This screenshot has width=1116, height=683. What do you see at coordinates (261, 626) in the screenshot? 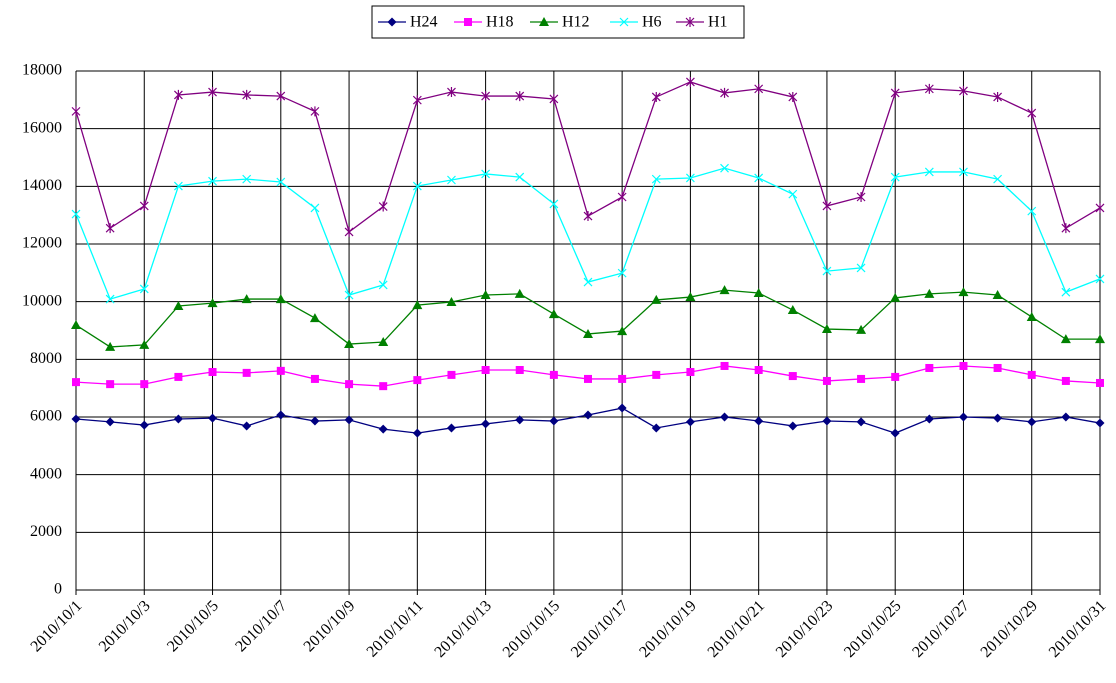
I see `x-tick-label: 2010/10/7` at bounding box center [261, 626].